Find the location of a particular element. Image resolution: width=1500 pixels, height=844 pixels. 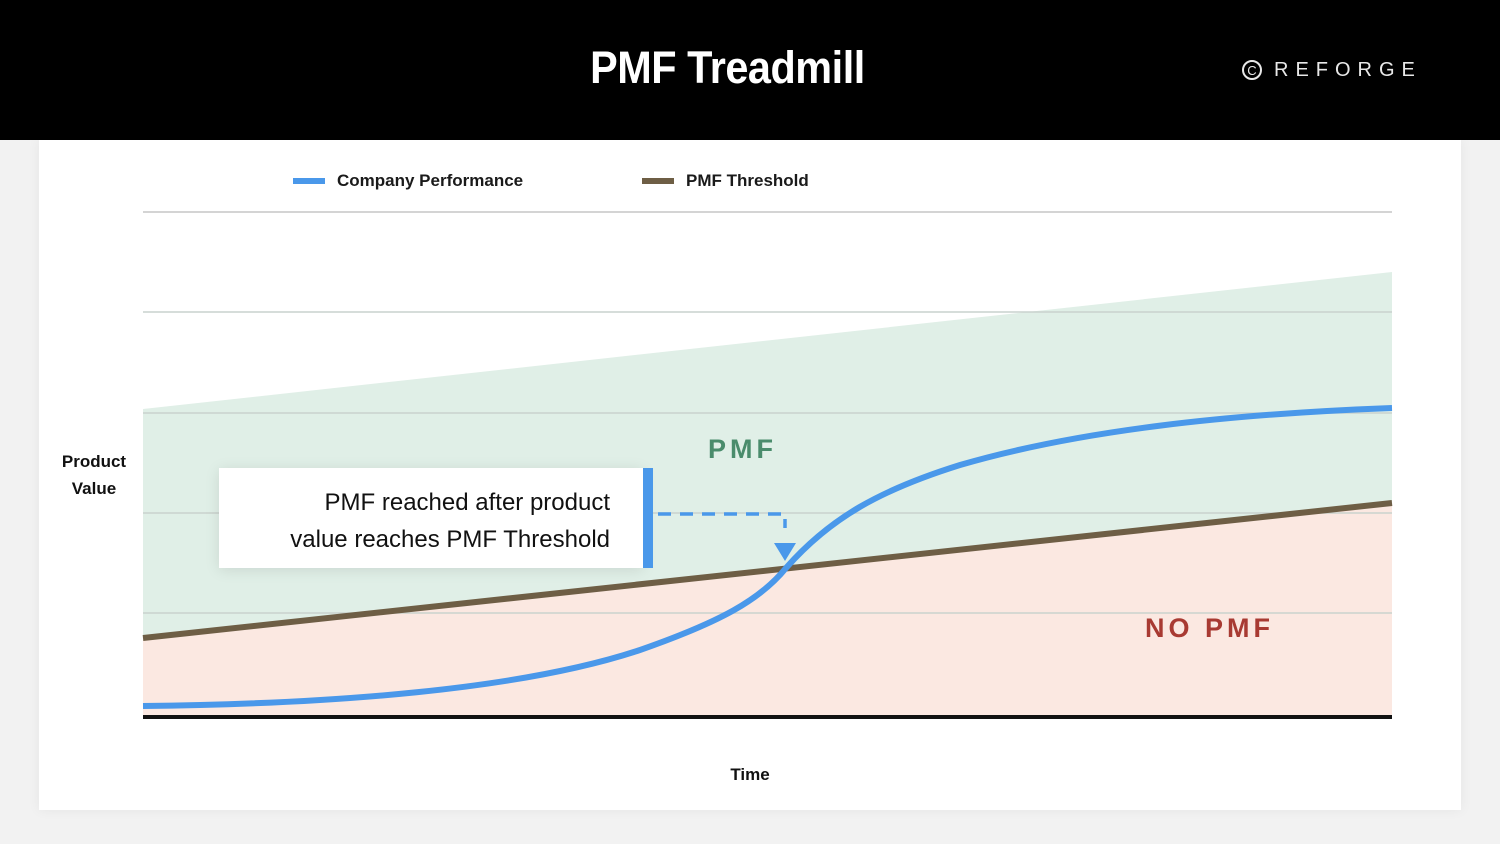

y-axis-label-line1: Product is located at coordinates (94, 461).